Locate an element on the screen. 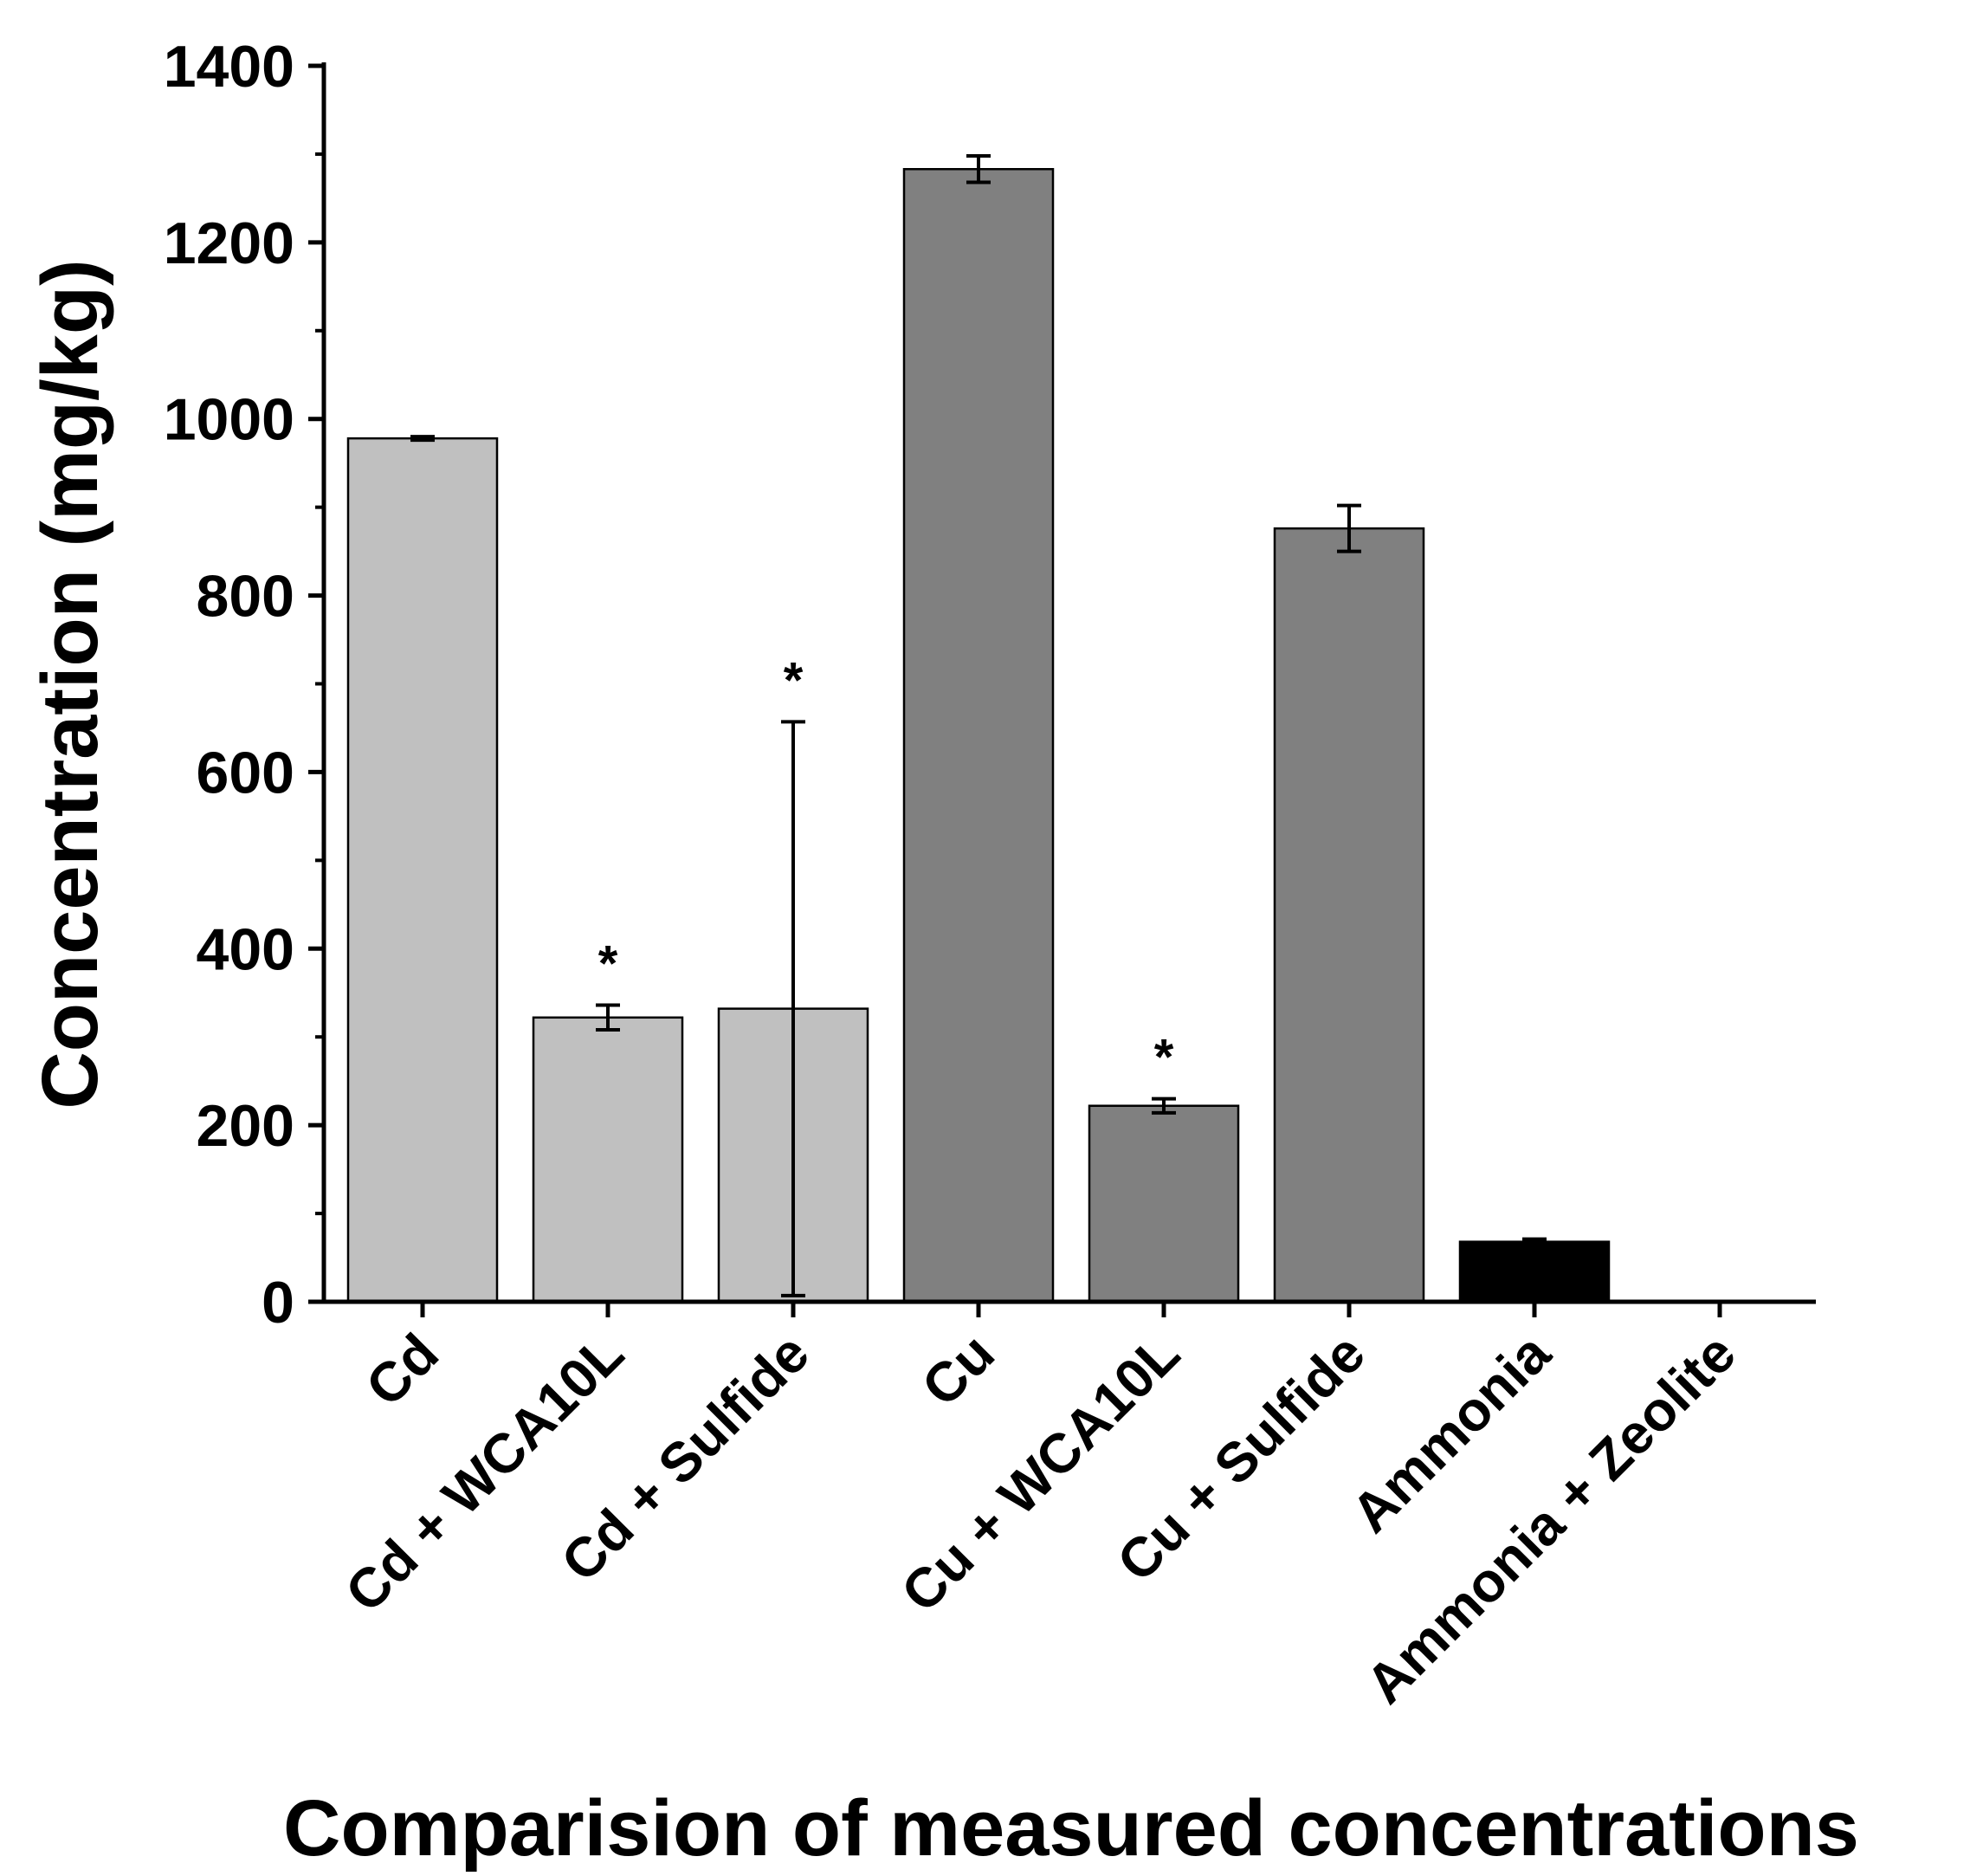 Image resolution: width=1970 pixels, height=1876 pixels. x-axis-title: Comparision of measured concentrations is located at coordinates (1071, 1828).